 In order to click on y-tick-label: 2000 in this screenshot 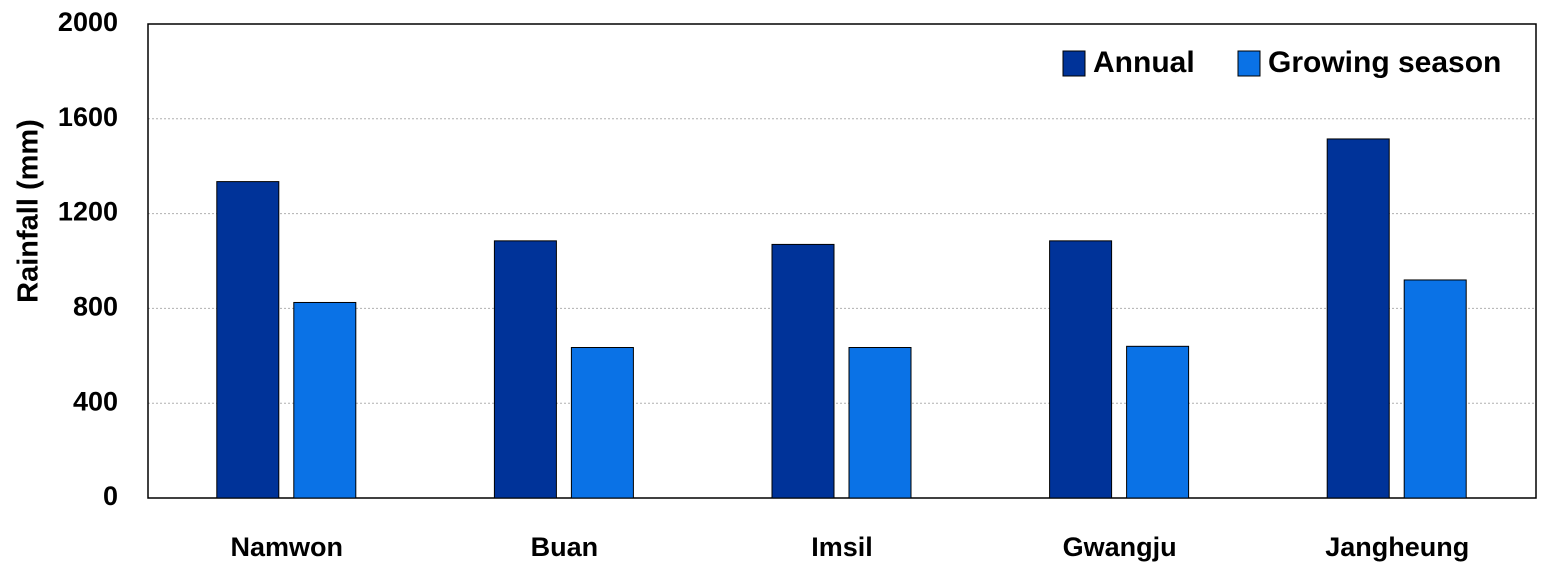, I will do `click(88, 22)`.